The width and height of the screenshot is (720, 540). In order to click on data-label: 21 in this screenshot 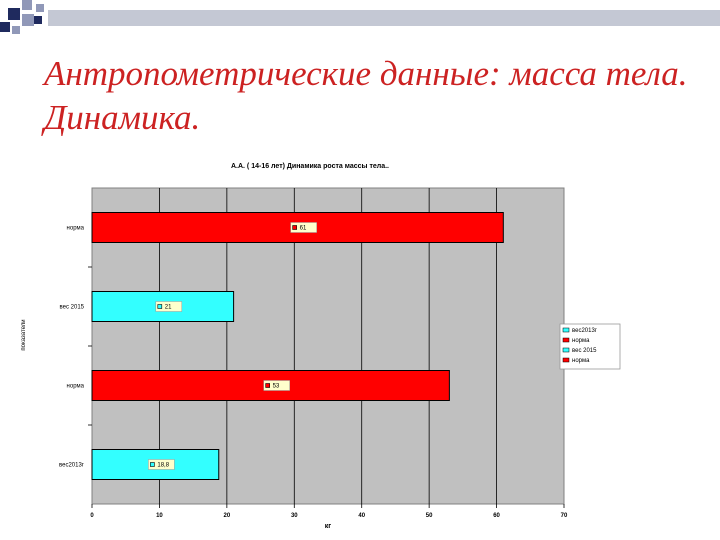, I will do `click(168, 308)`.